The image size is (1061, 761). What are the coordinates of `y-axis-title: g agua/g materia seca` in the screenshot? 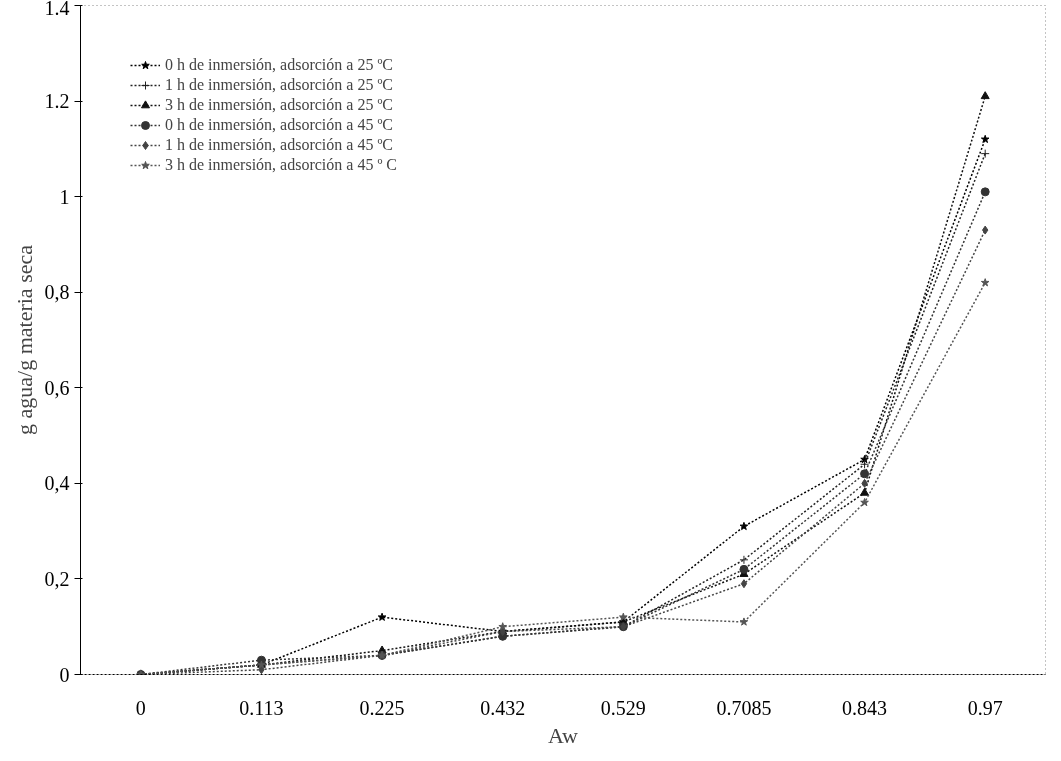 It's located at (24, 339).